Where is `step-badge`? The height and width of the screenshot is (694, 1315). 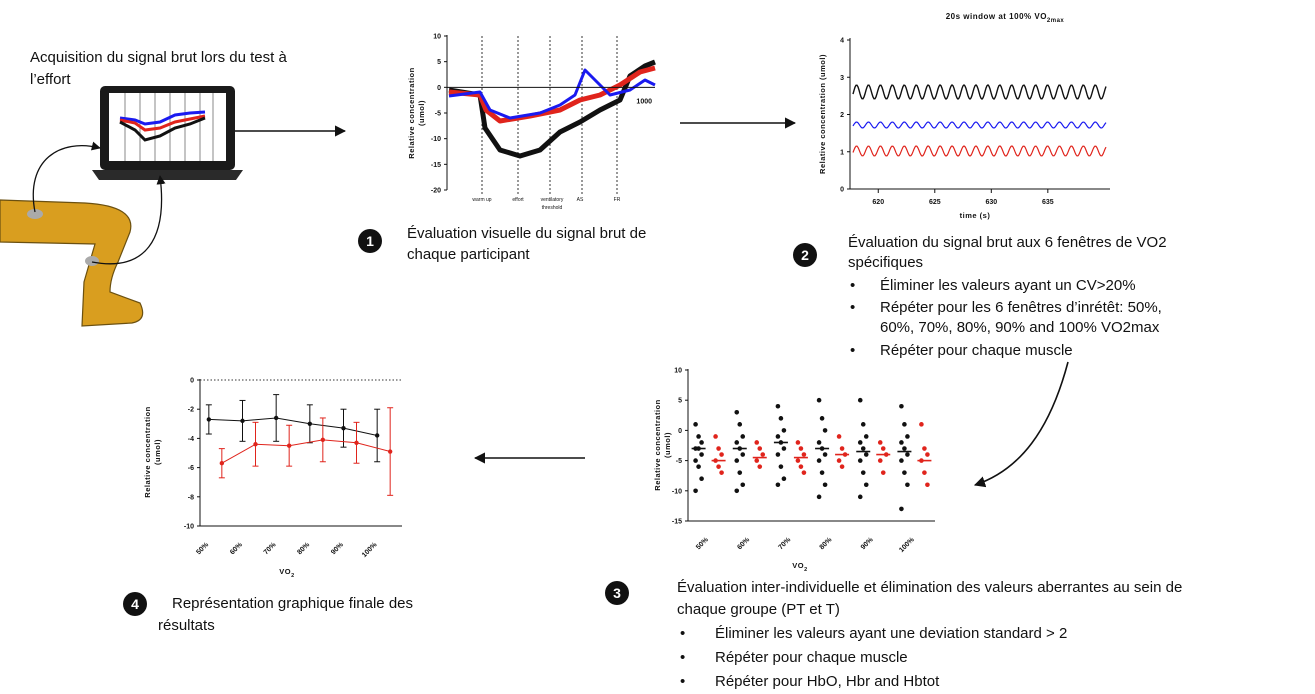
step-badge is located at coordinates (370, 241).